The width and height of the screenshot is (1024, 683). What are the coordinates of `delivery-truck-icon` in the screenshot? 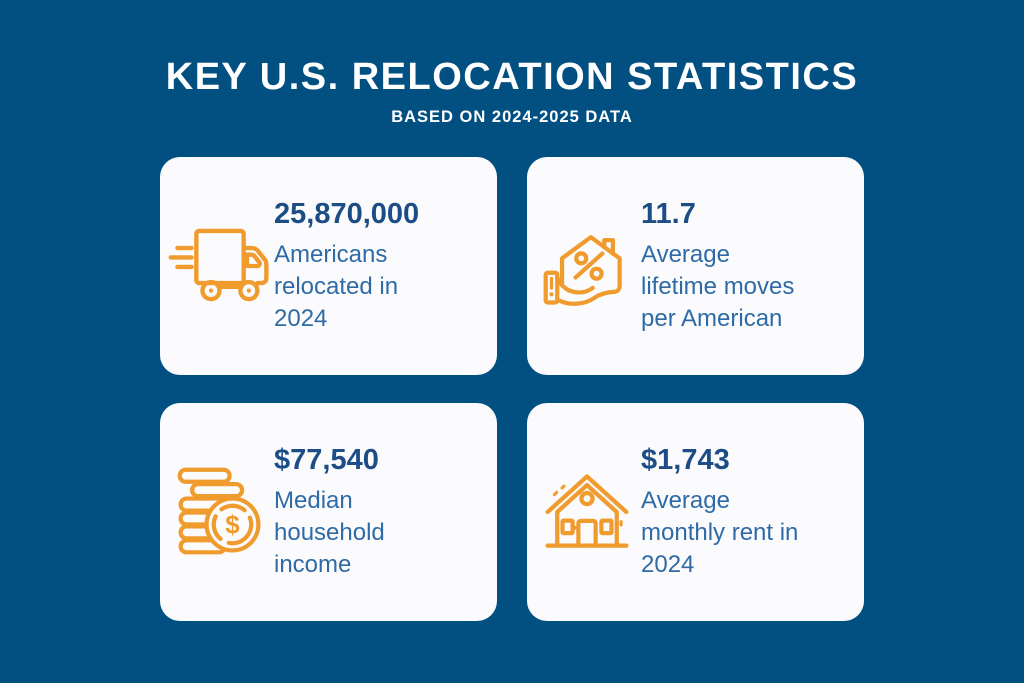 It's located at (220, 266).